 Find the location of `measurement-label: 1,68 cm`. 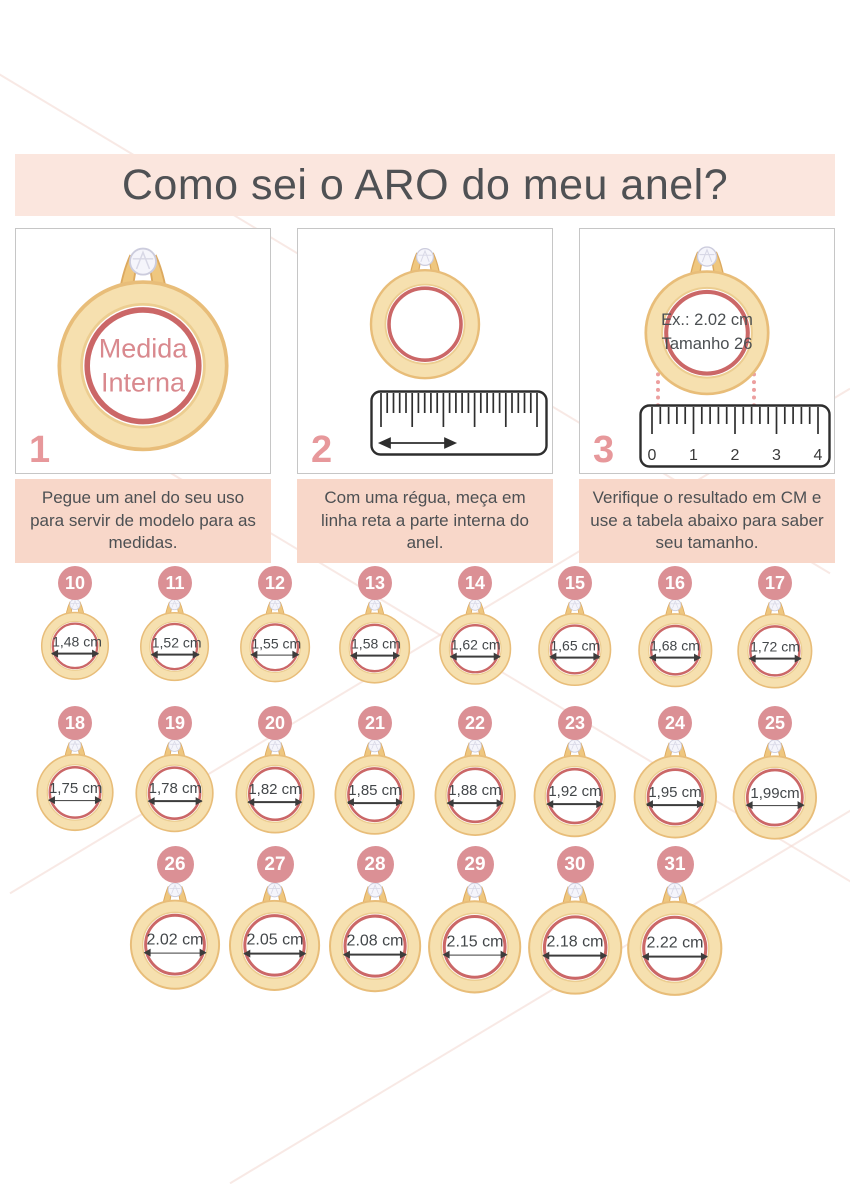

measurement-label: 1,68 cm is located at coordinates (675, 646).